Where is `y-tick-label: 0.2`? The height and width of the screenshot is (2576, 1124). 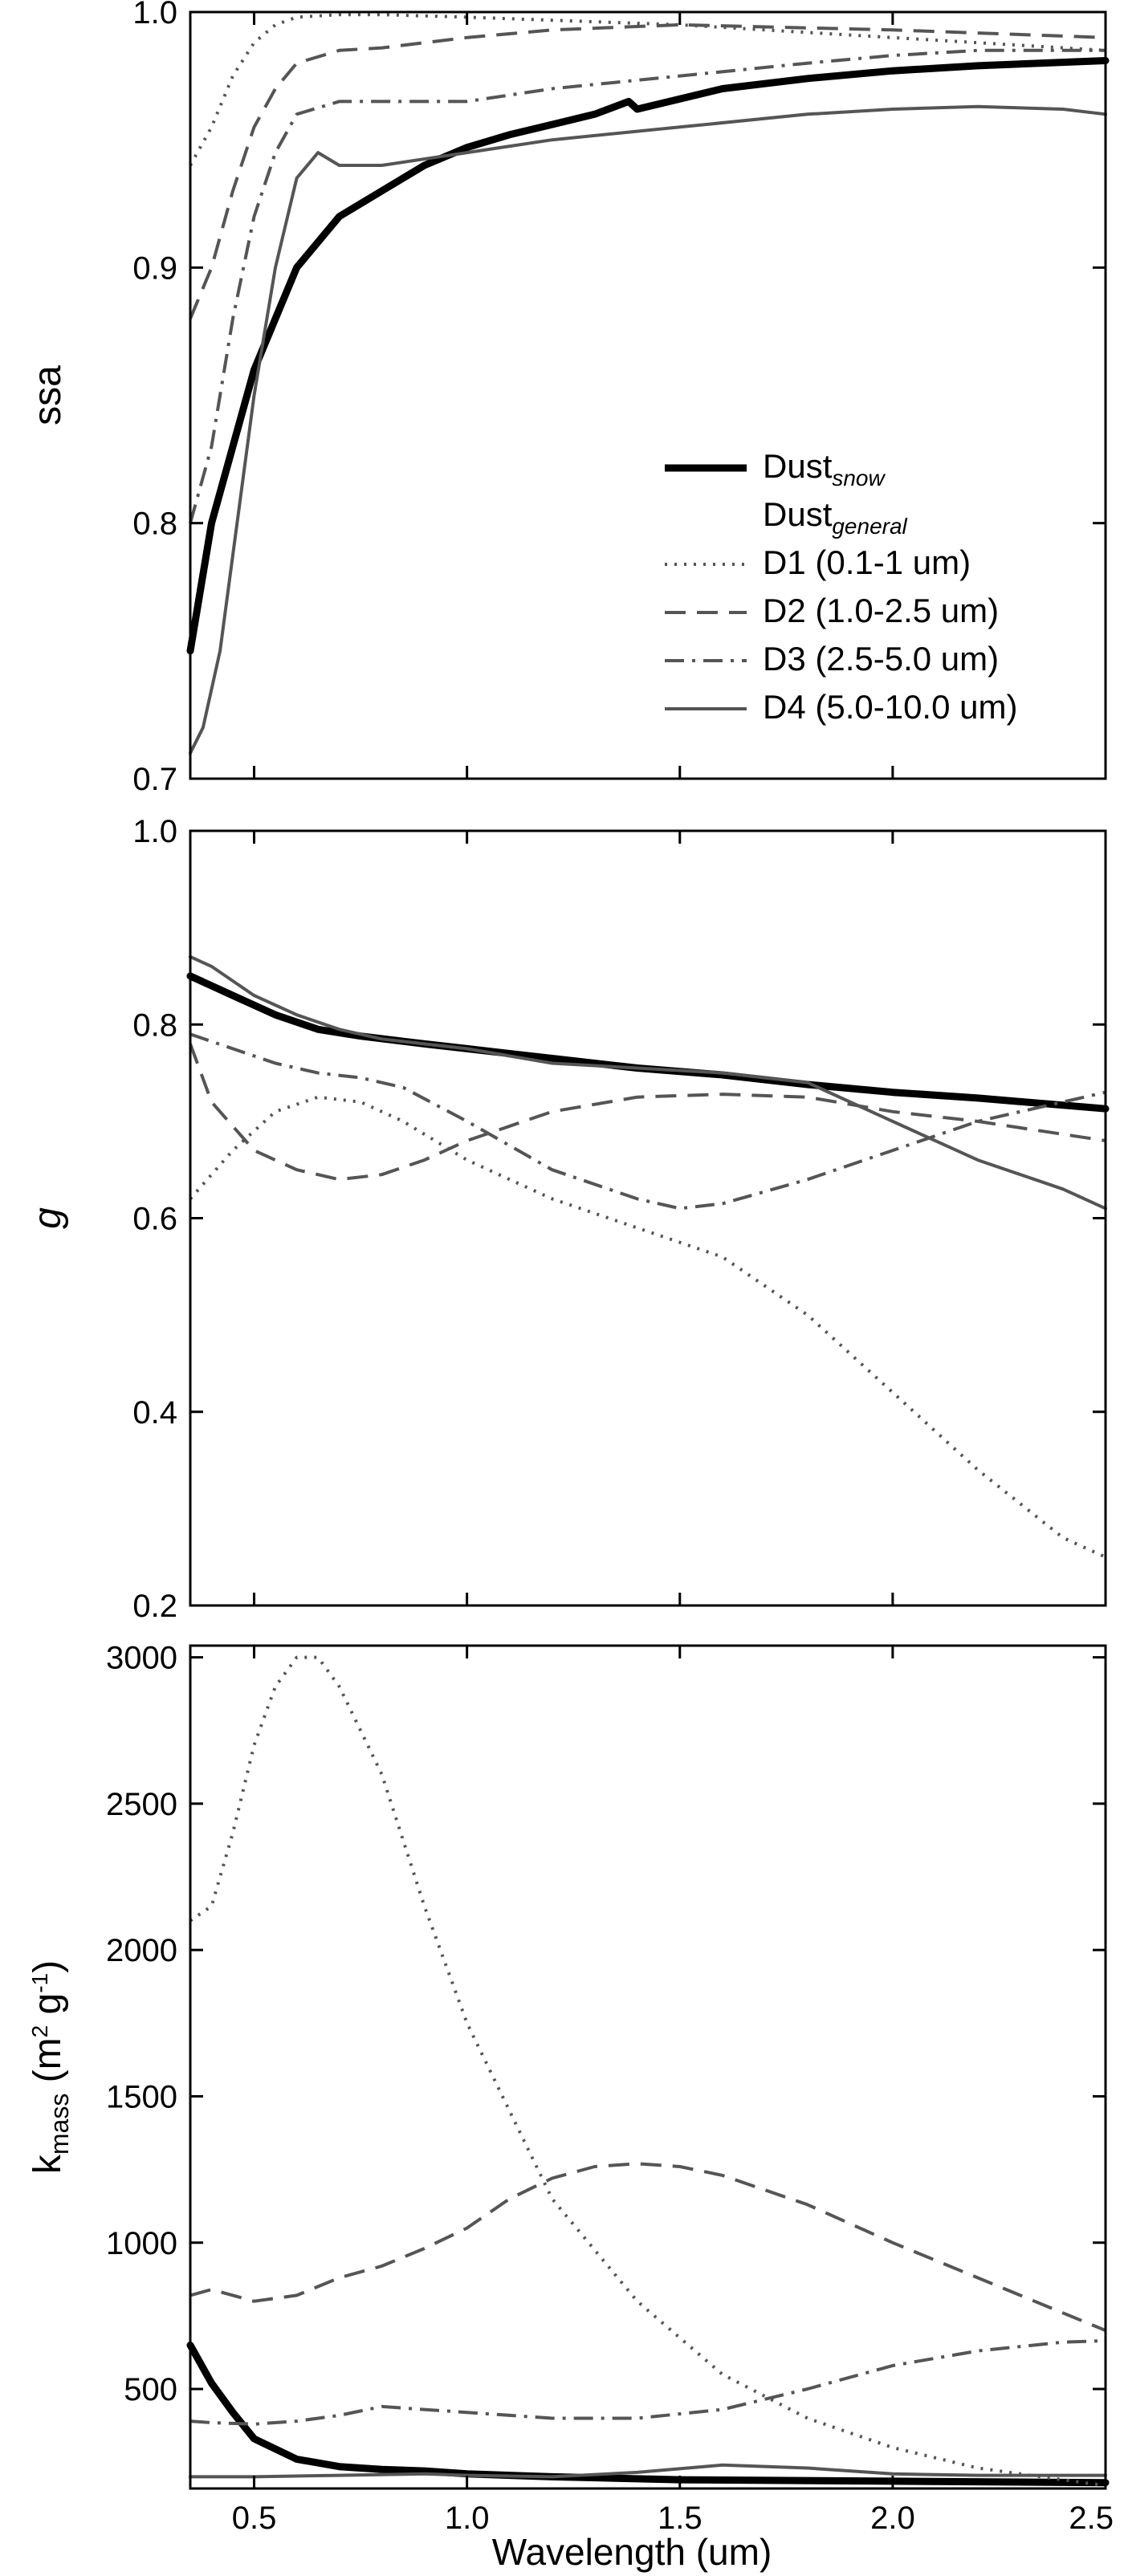
y-tick-label: 0.2 is located at coordinates (154, 1606).